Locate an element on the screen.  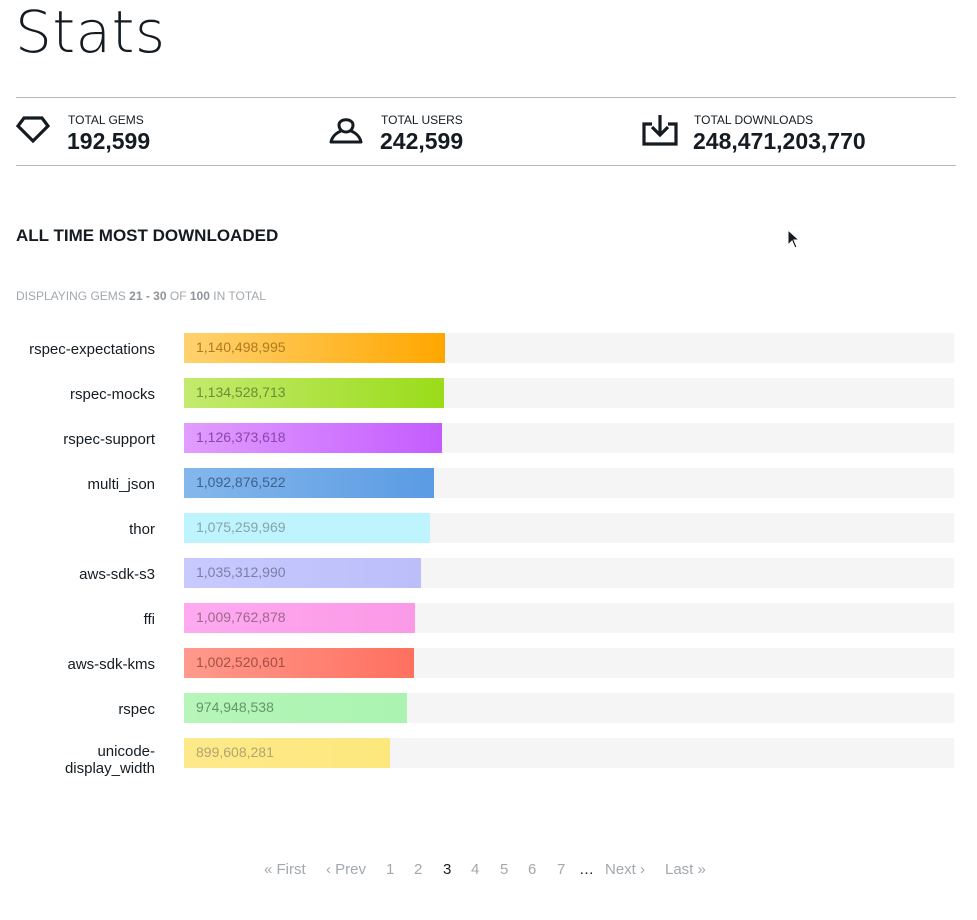
displaying-suffix: IN TOTAL is located at coordinates (239, 296).